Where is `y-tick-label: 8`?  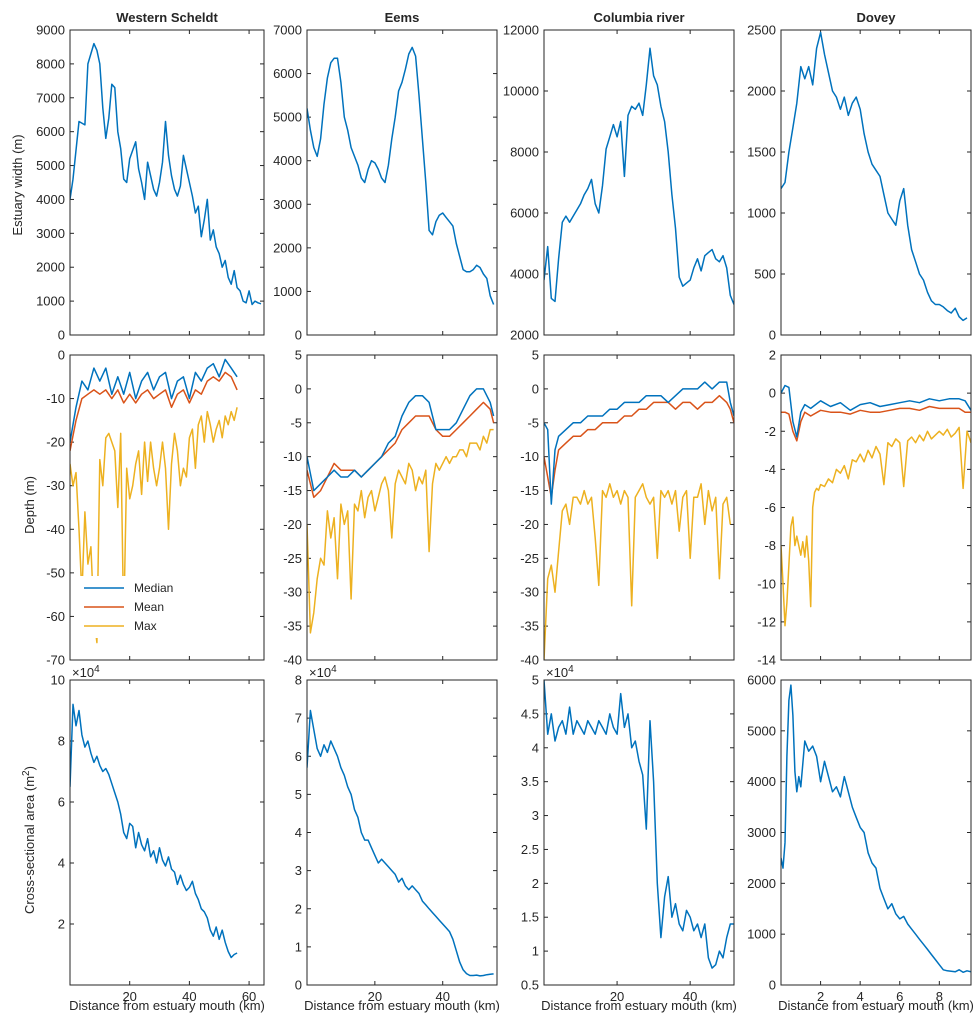 y-tick-label: 8 is located at coordinates (298, 680).